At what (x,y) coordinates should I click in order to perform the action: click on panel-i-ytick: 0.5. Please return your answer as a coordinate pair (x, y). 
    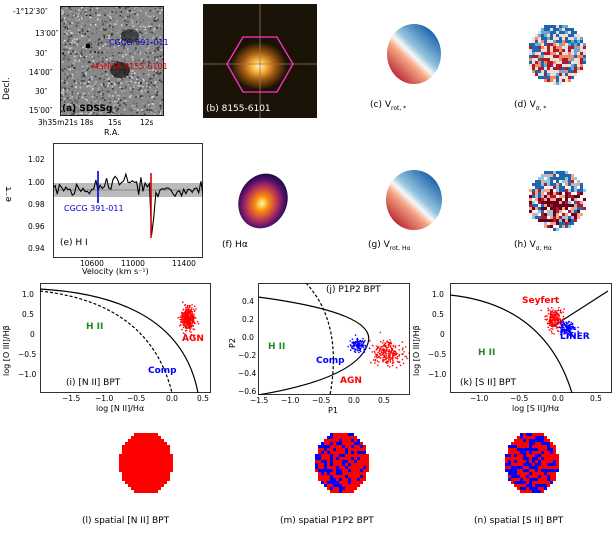
    Looking at the image, I should click on (28, 314).